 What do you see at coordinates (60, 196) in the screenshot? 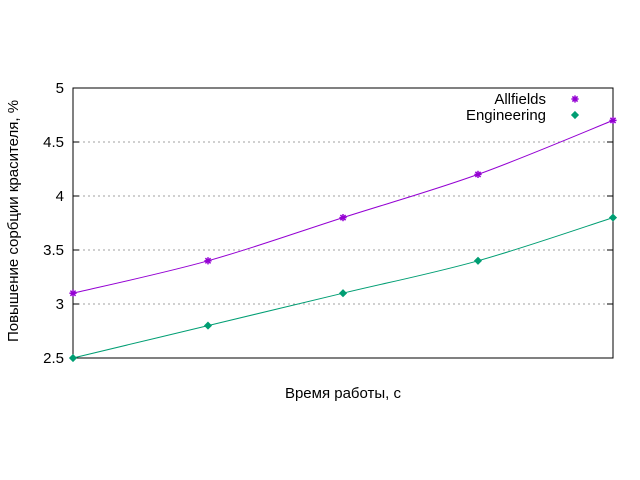
I see `y-tick-label: 4` at bounding box center [60, 196].